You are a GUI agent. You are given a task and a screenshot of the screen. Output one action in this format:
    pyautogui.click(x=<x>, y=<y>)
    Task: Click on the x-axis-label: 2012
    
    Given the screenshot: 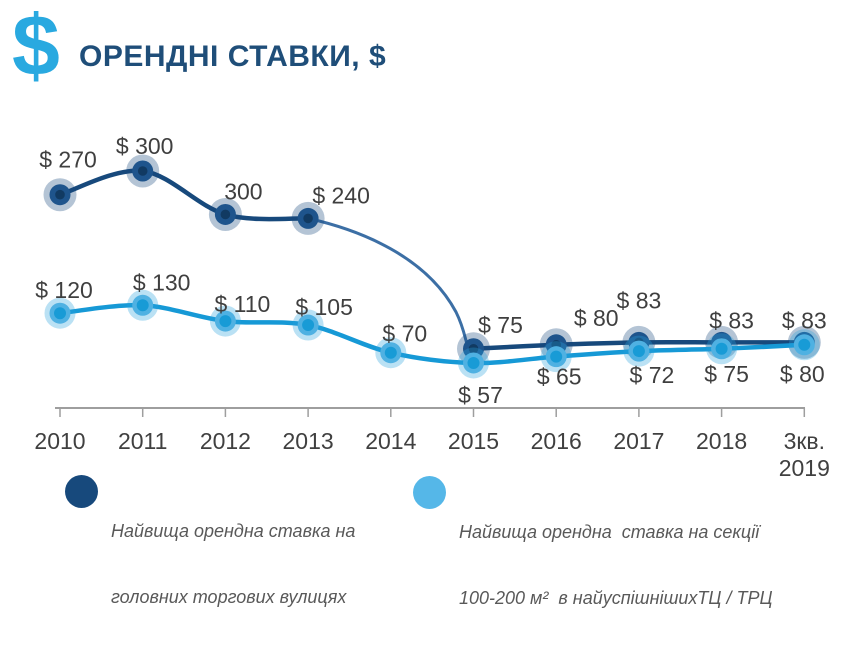 What is the action you would take?
    pyautogui.click(x=225, y=441)
    